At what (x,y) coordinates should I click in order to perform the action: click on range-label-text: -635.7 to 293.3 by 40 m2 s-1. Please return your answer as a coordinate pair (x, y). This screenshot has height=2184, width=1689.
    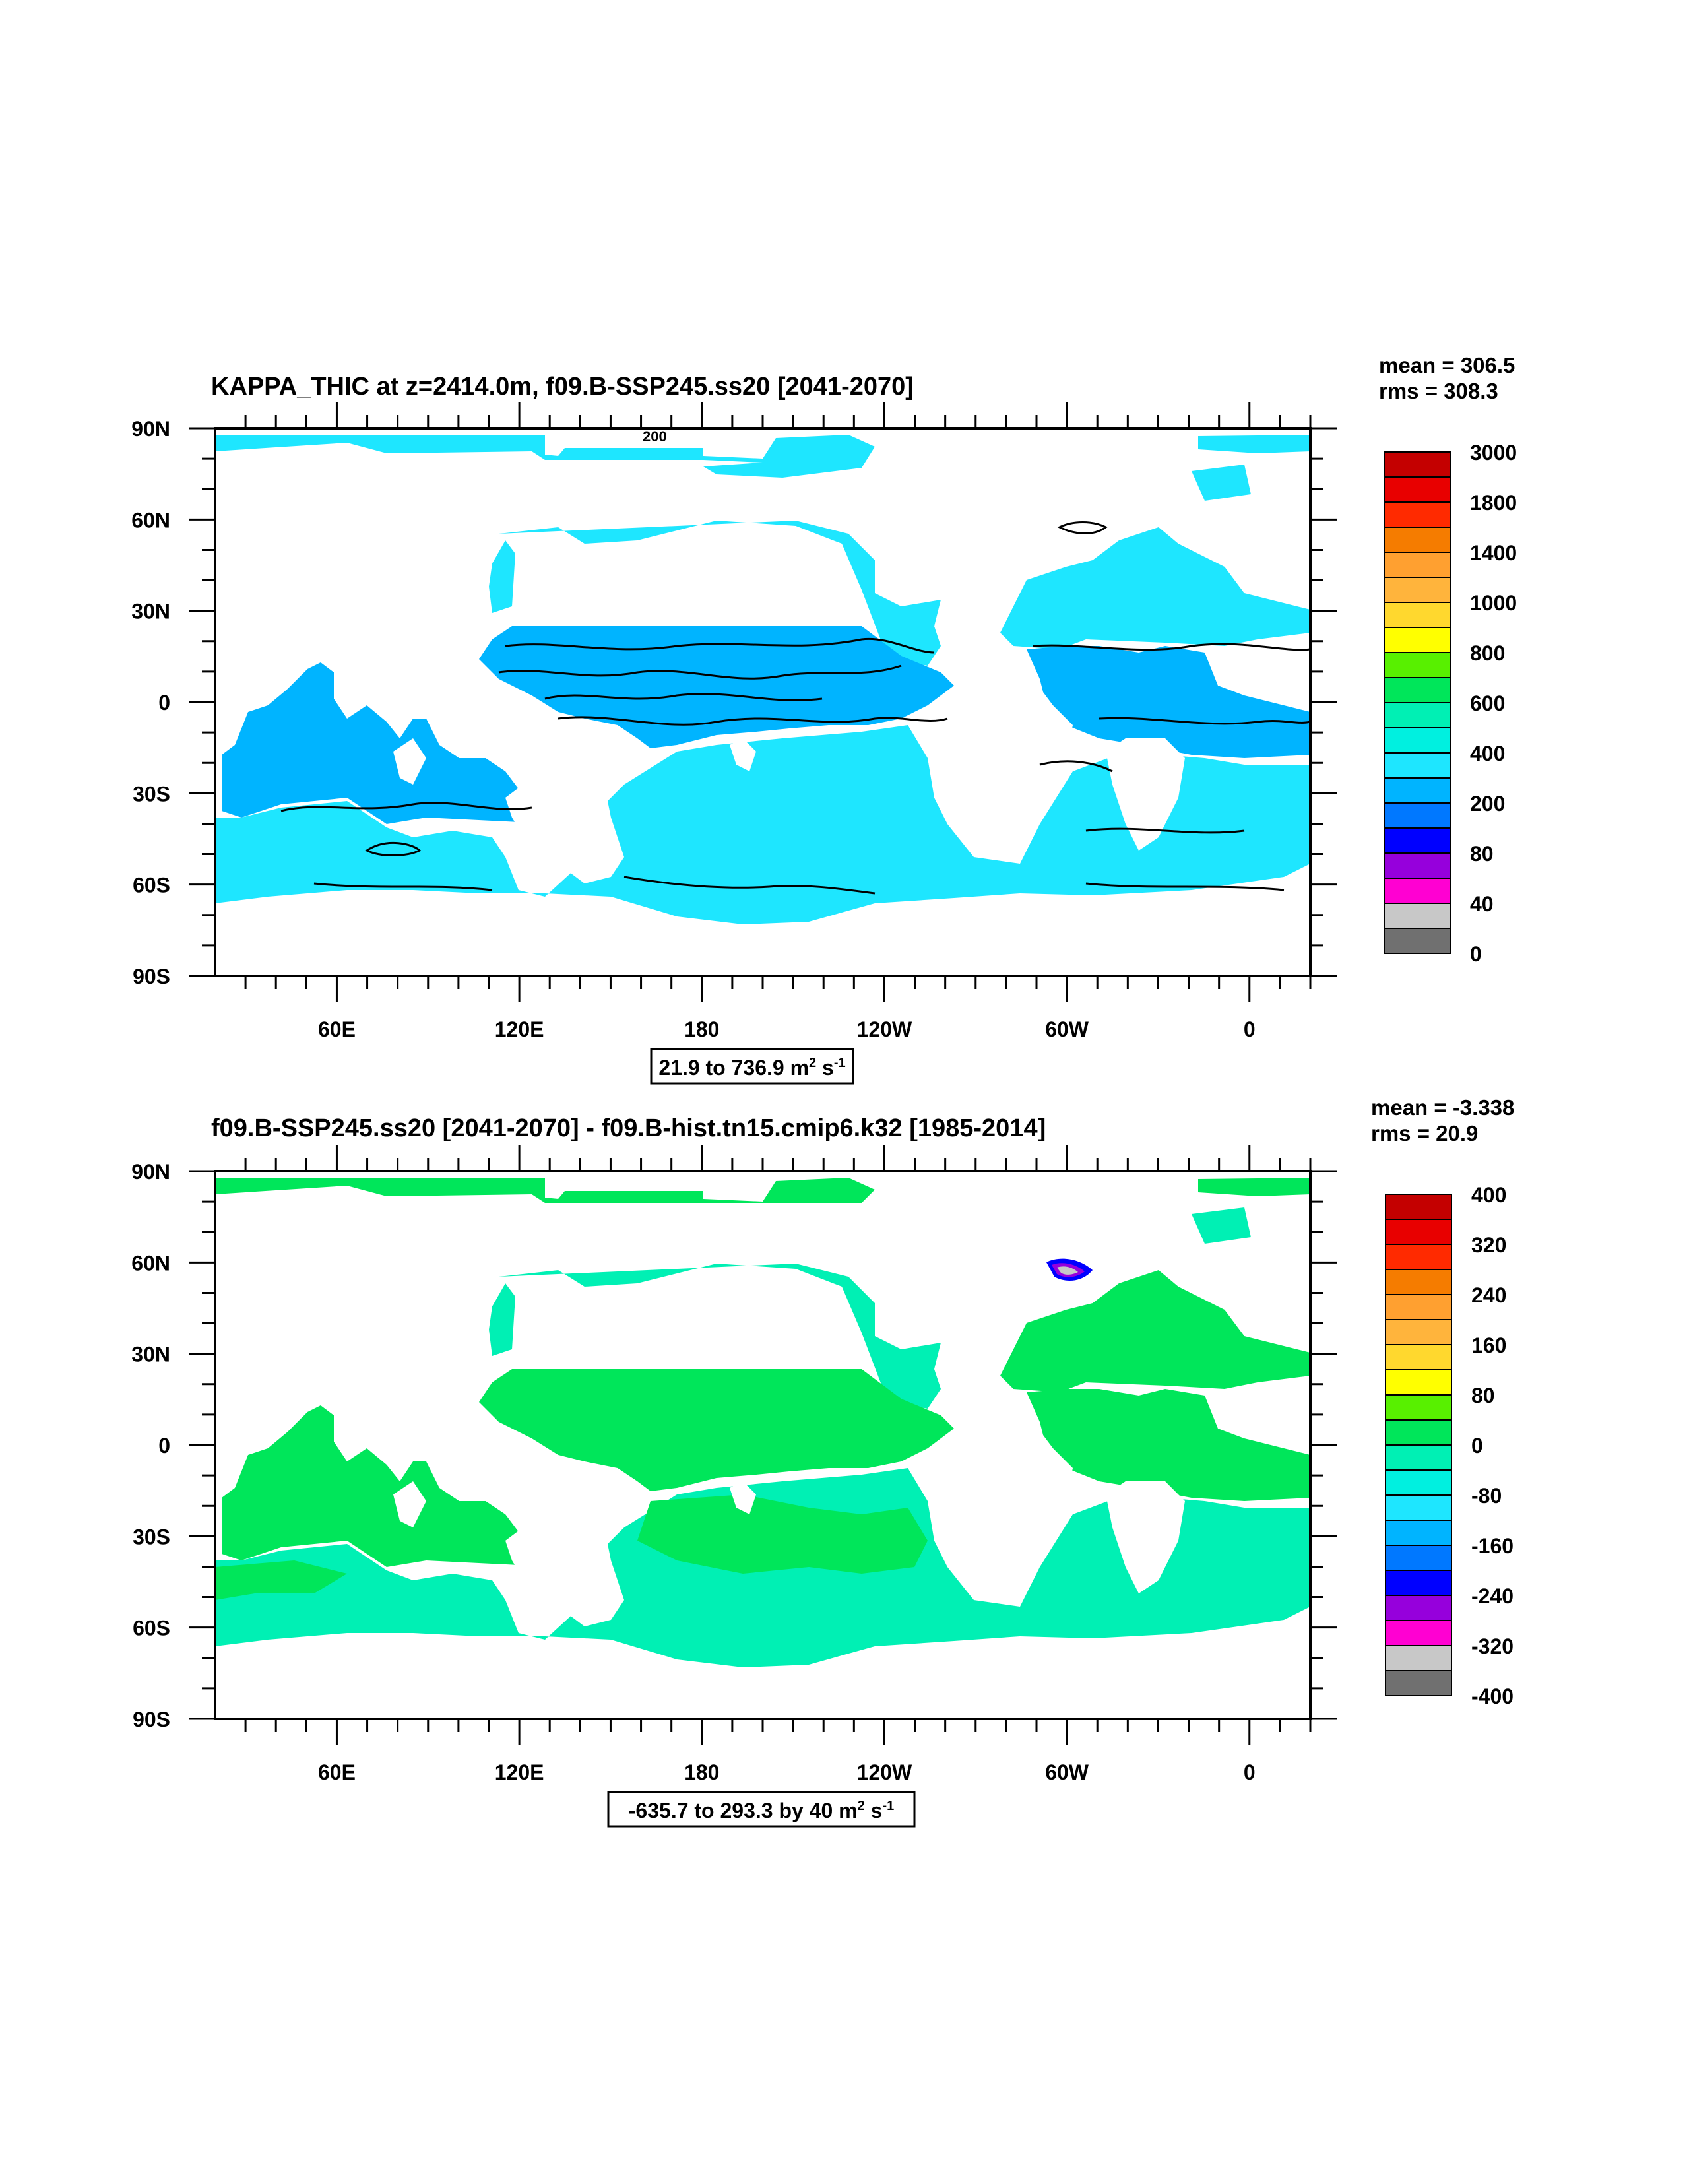
    Looking at the image, I should click on (762, 1810).